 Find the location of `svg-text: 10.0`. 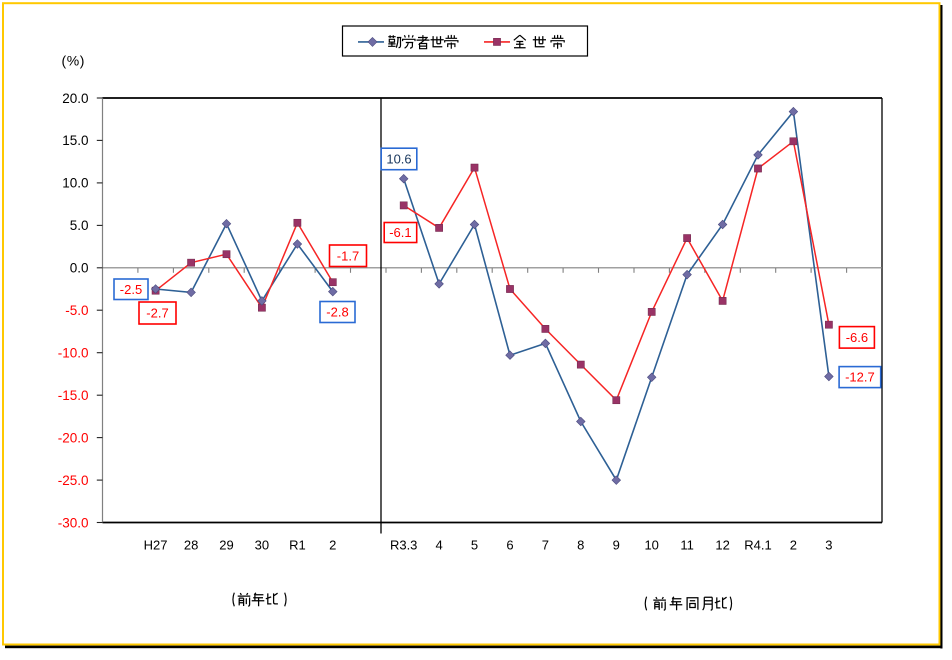

svg-text: 10.0 is located at coordinates (75, 183).